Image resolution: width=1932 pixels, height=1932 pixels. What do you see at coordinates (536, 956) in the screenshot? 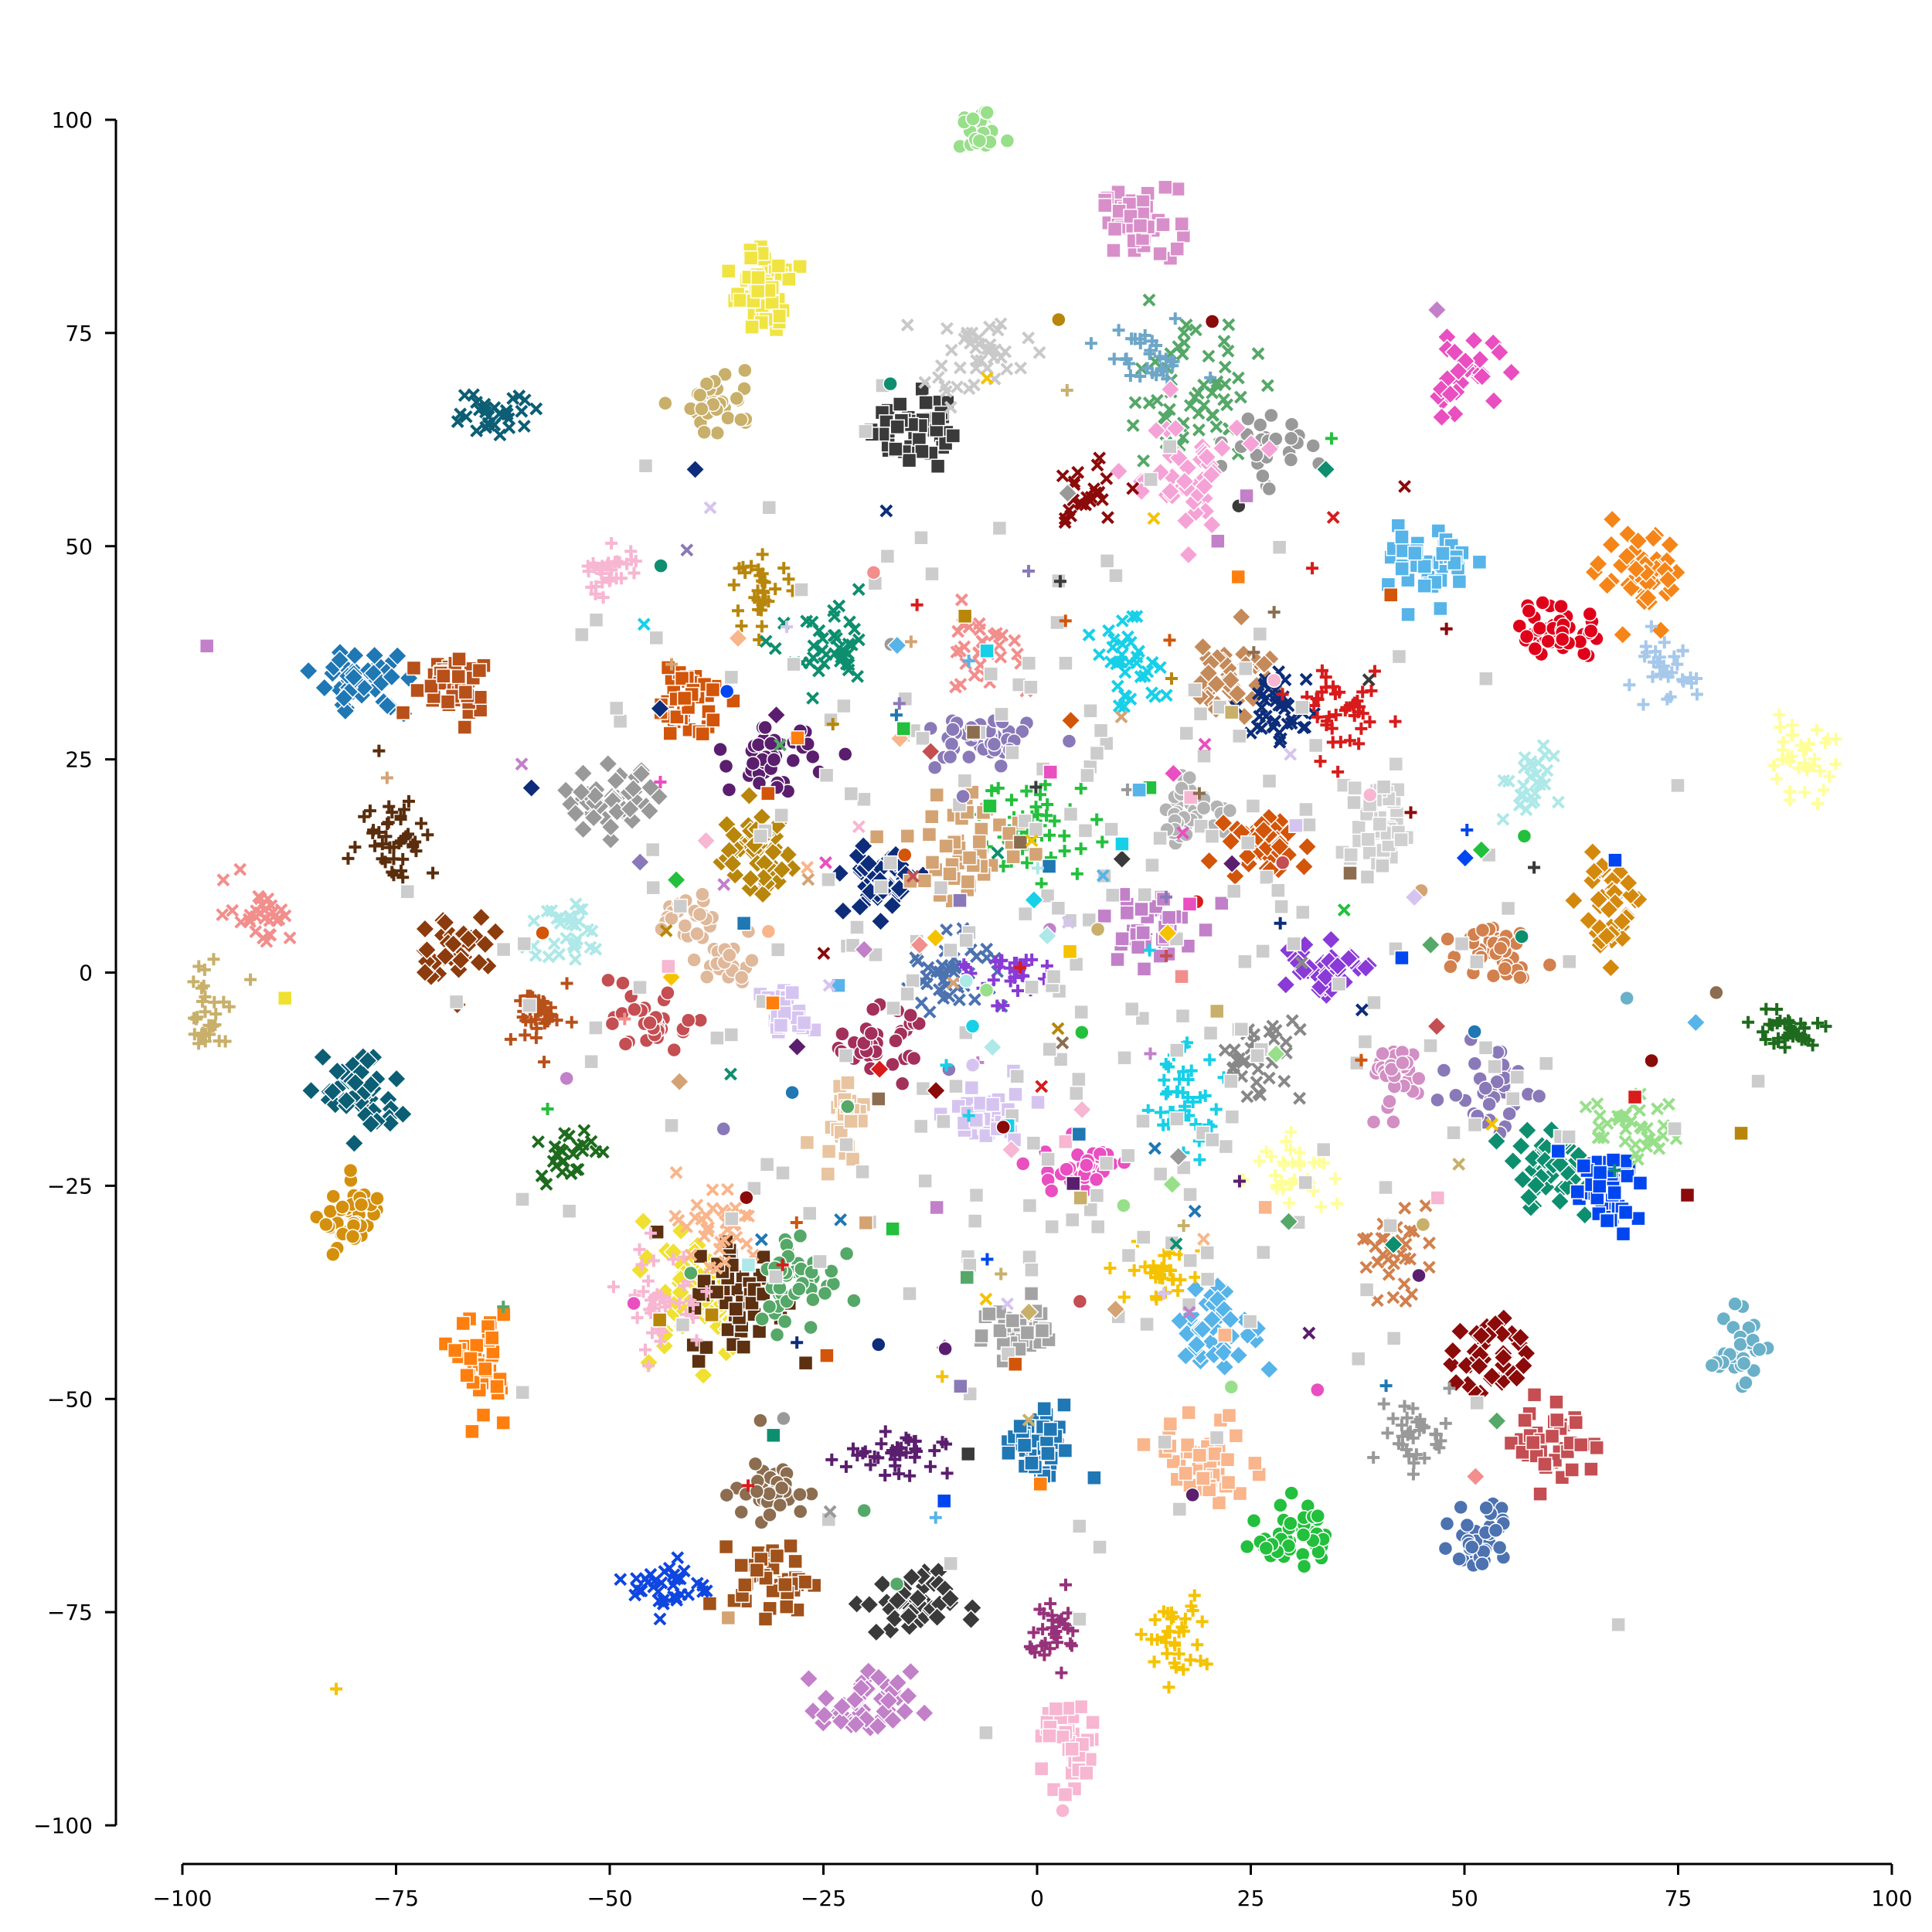
I see `data-point-2052` at bounding box center [536, 956].